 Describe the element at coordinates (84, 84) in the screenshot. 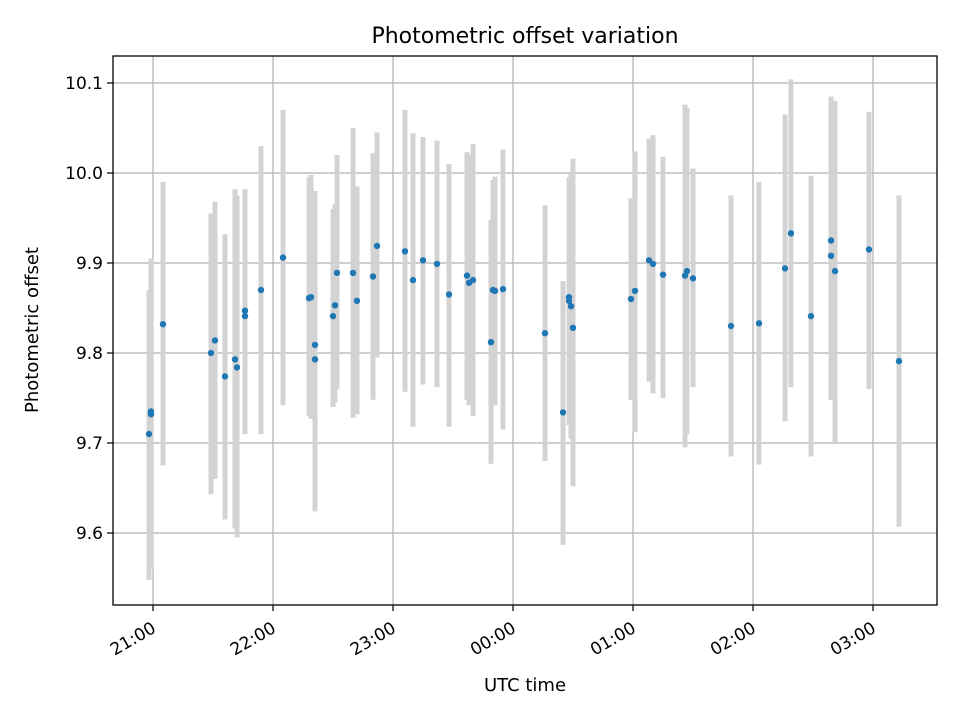

I see `y-tick-label: 10.1` at that location.